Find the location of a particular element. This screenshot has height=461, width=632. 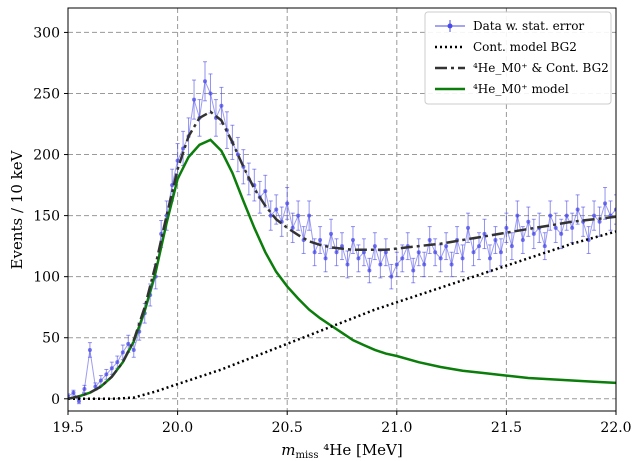

x-tick-label: 21.5 is located at coordinates (506, 428).